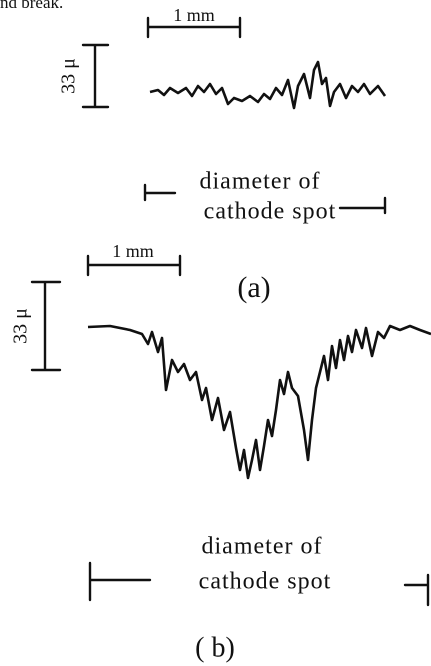 This screenshot has height=666, width=431. Describe the element at coordinates (253, 287) in the screenshot. I see `panel-label: (a)` at that location.